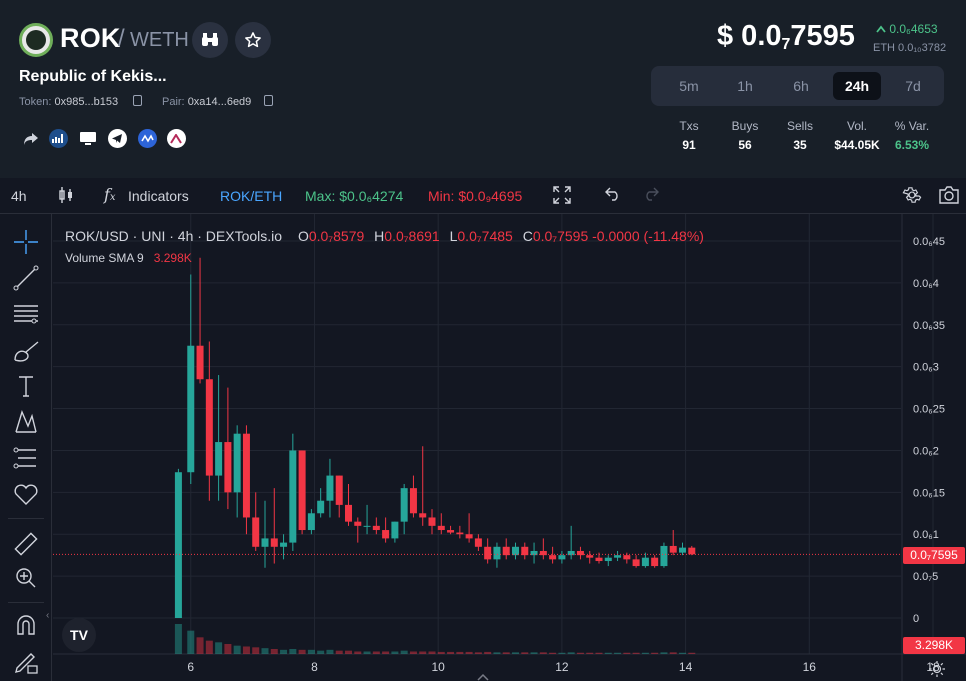 The width and height of the screenshot is (966, 681). Describe the element at coordinates (937, 671) in the screenshot. I see `sun-icon` at that location.